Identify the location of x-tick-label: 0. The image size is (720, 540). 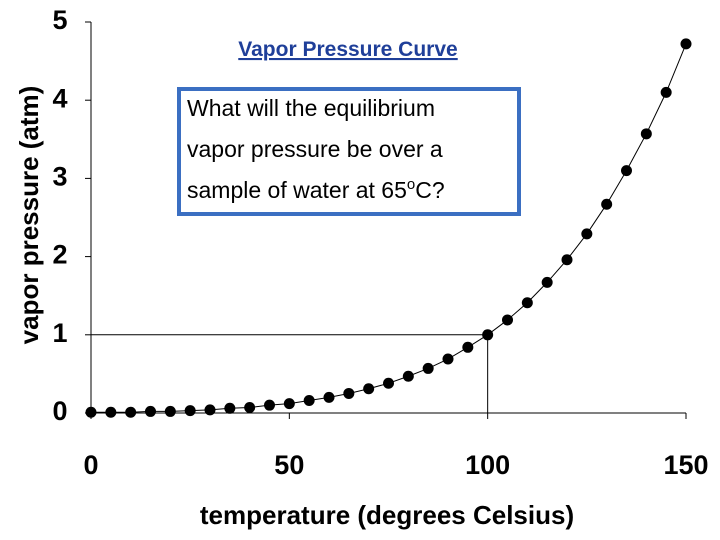
(90, 465).